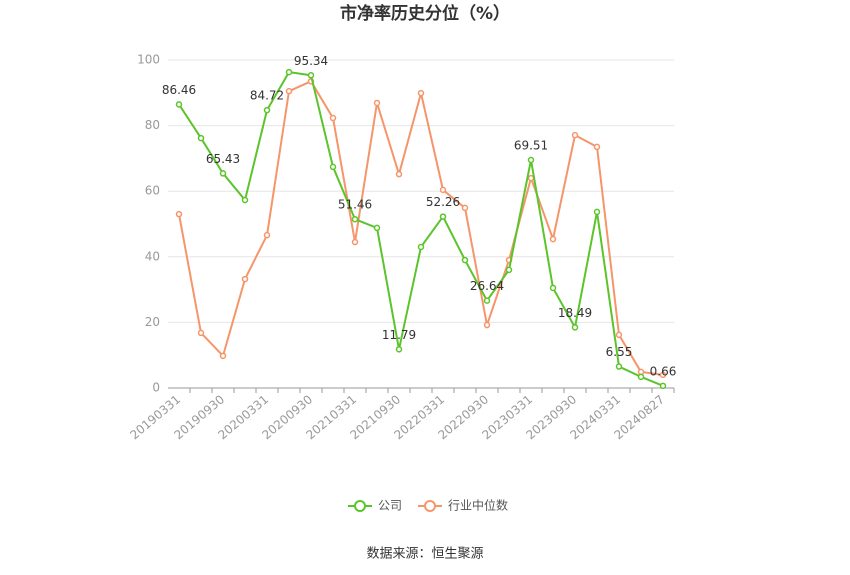 The height and width of the screenshot is (575, 850). I want to click on chart-title: 市净率历史分位（%）, so click(425, 13).